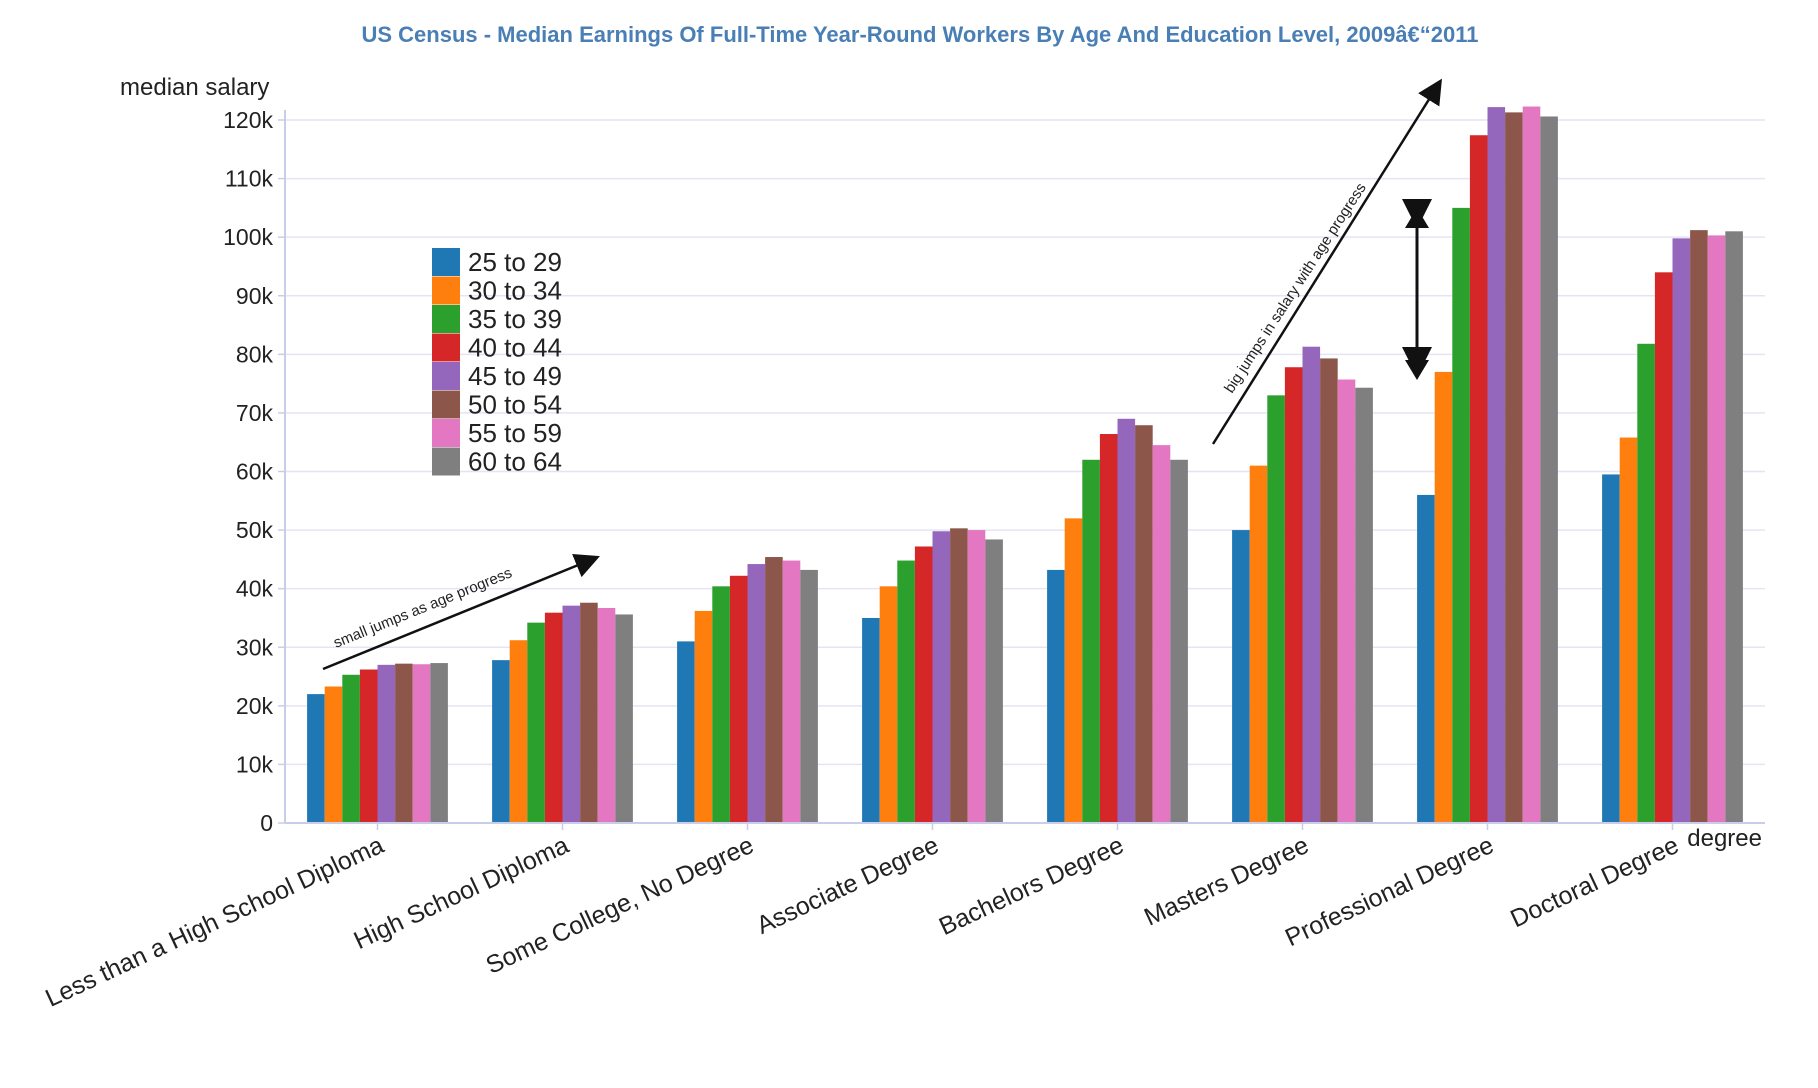  I want to click on y-tick-label: 10k, so click(255, 764).